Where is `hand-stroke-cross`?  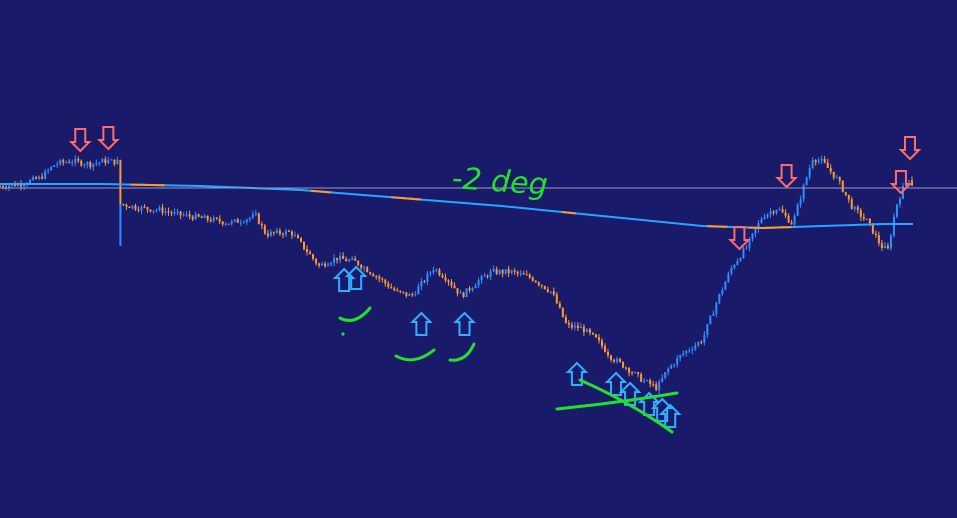
hand-stroke-cross is located at coordinates (626, 406).